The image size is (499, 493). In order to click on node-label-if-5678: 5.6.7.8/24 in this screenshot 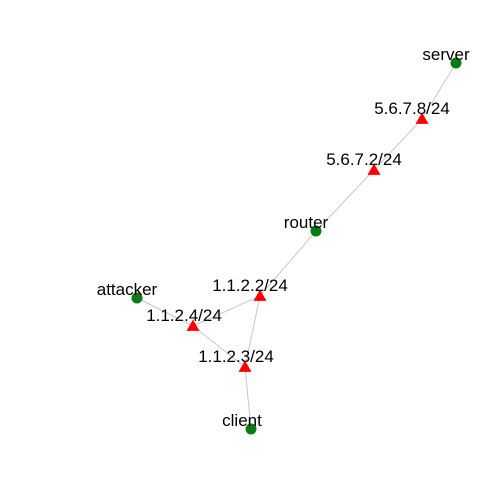, I will do `click(412, 108)`.